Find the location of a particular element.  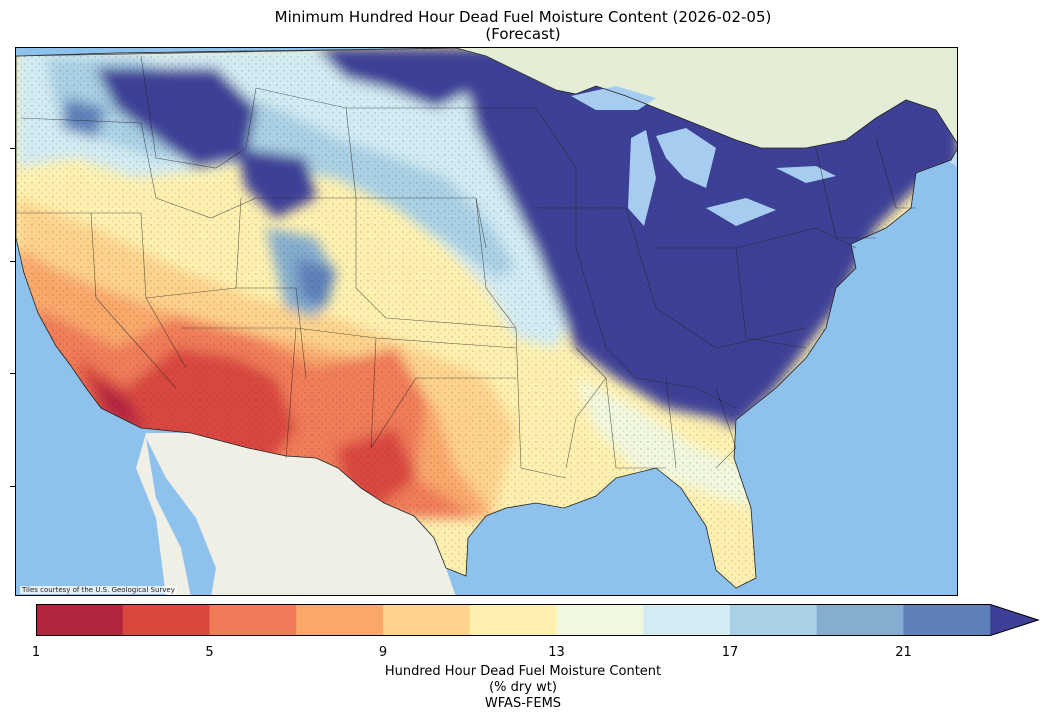

great-lakes is located at coordinates (703, 156).